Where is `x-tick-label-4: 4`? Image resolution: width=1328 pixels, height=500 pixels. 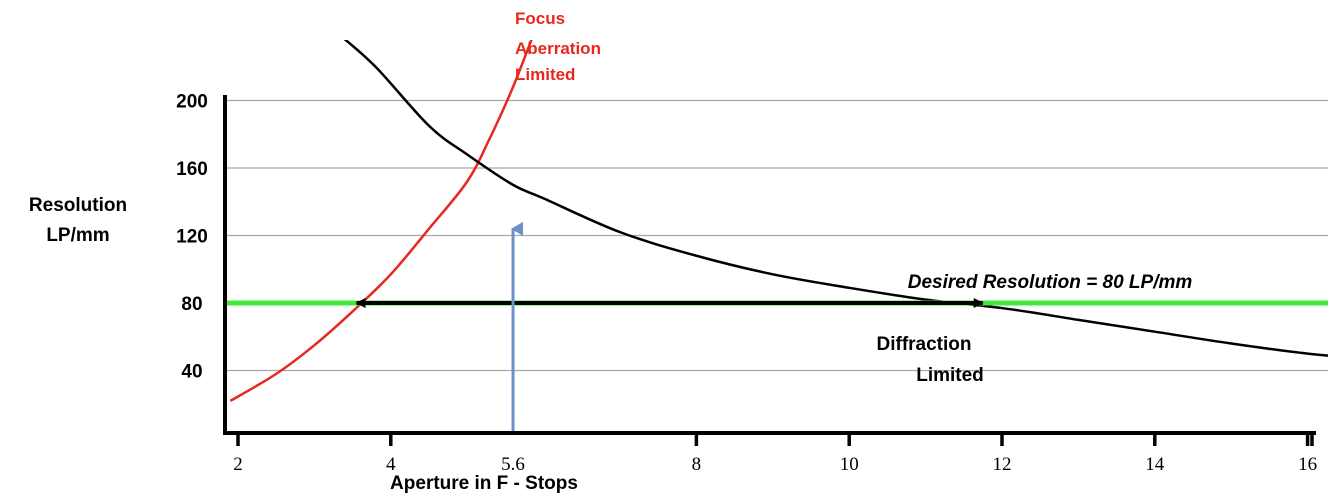
x-tick-label-4: 4 is located at coordinates (391, 464).